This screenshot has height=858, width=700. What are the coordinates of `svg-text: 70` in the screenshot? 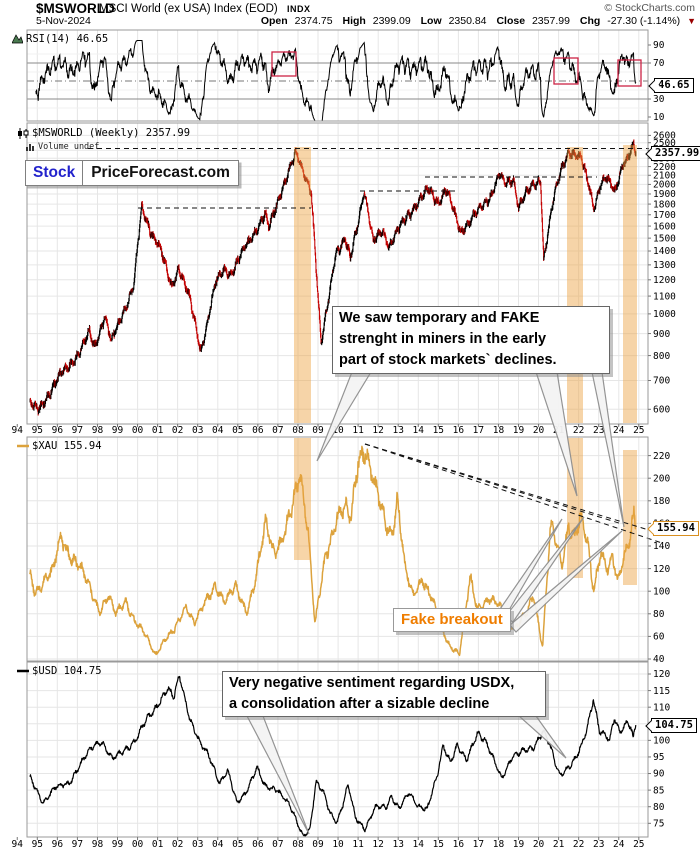 It's located at (659, 63).